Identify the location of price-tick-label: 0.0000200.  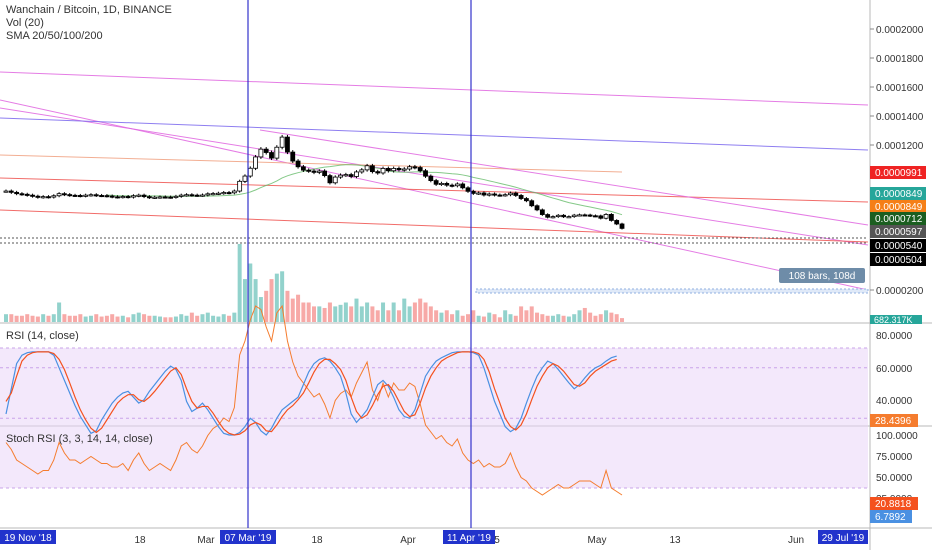
(900, 291).